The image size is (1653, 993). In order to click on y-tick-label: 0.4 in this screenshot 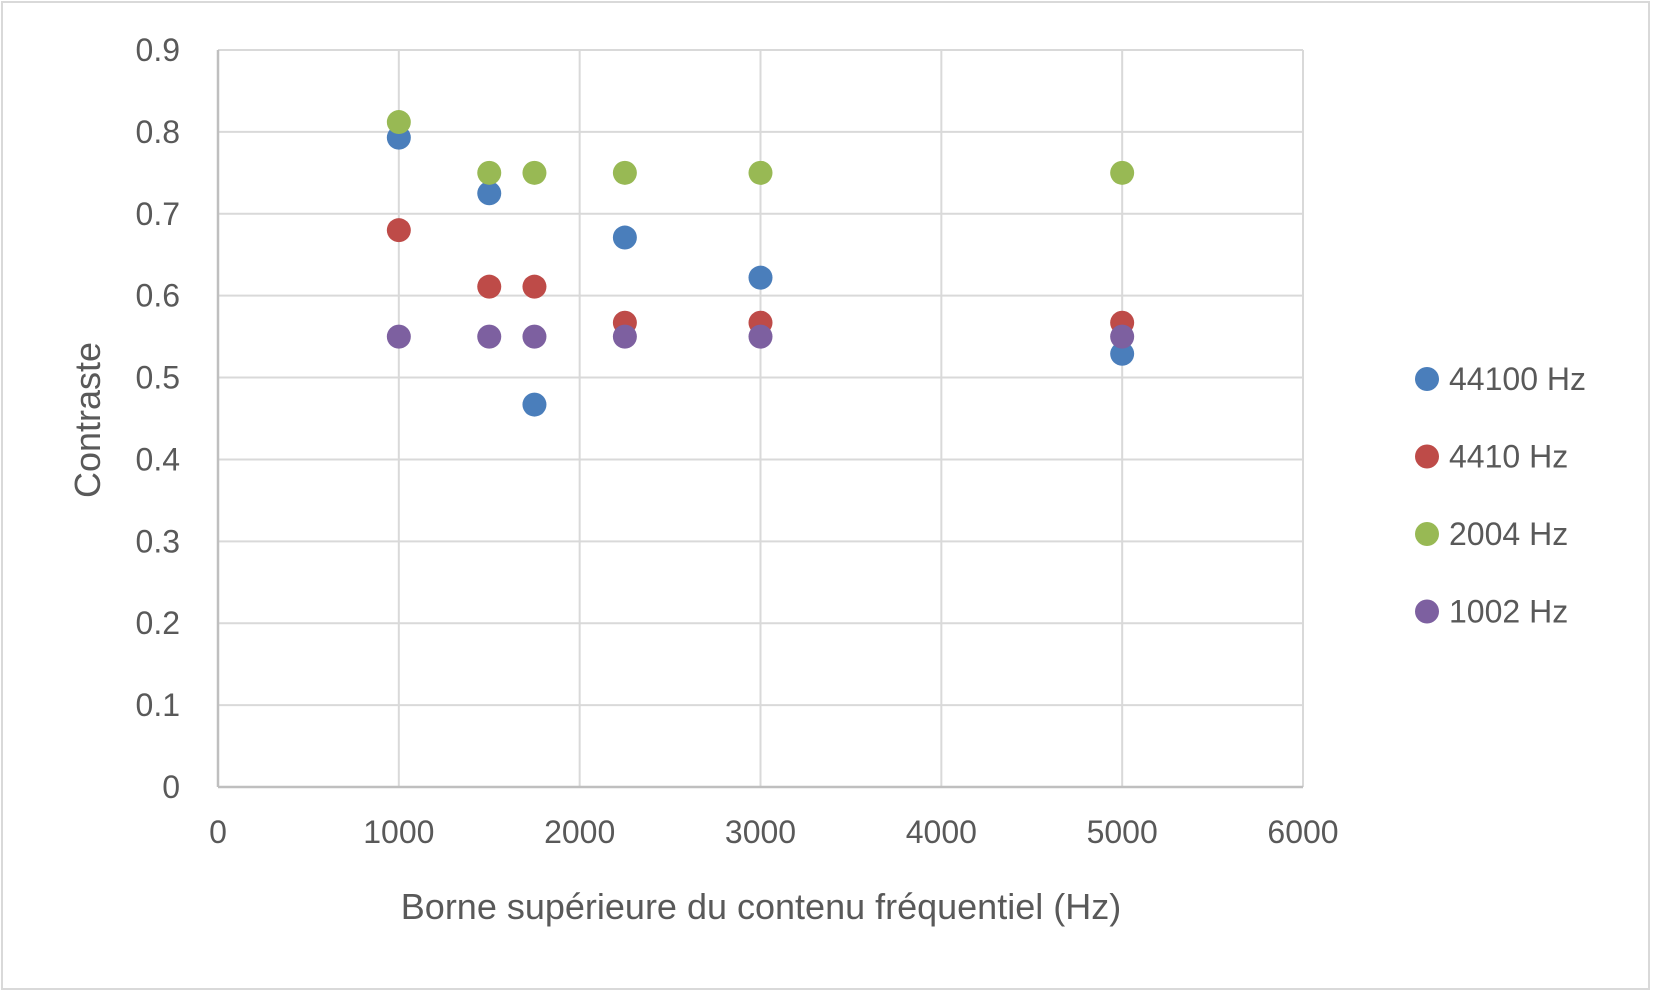, I will do `click(158, 459)`.